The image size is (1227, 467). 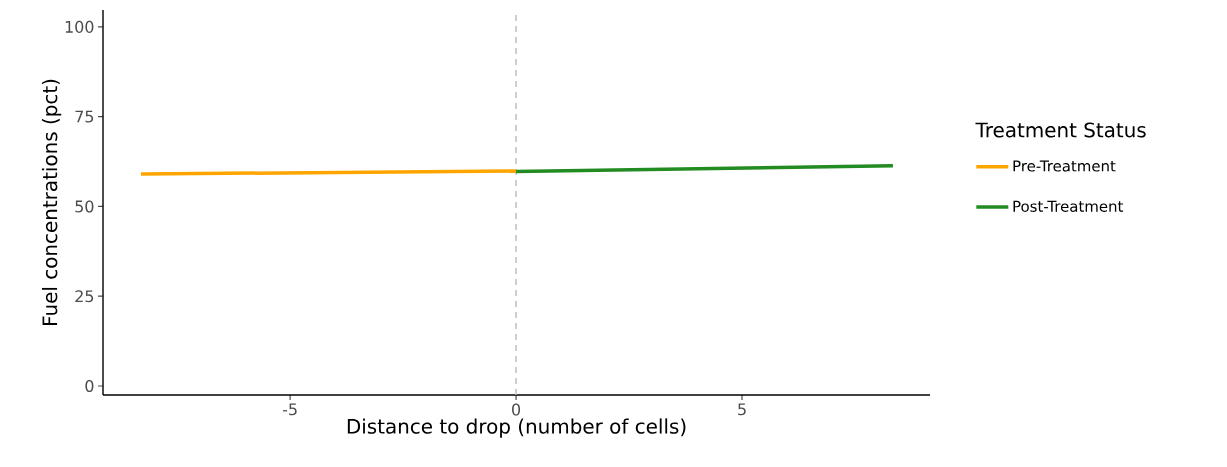 I want to click on y-tick-label: 75, so click(x=84, y=116).